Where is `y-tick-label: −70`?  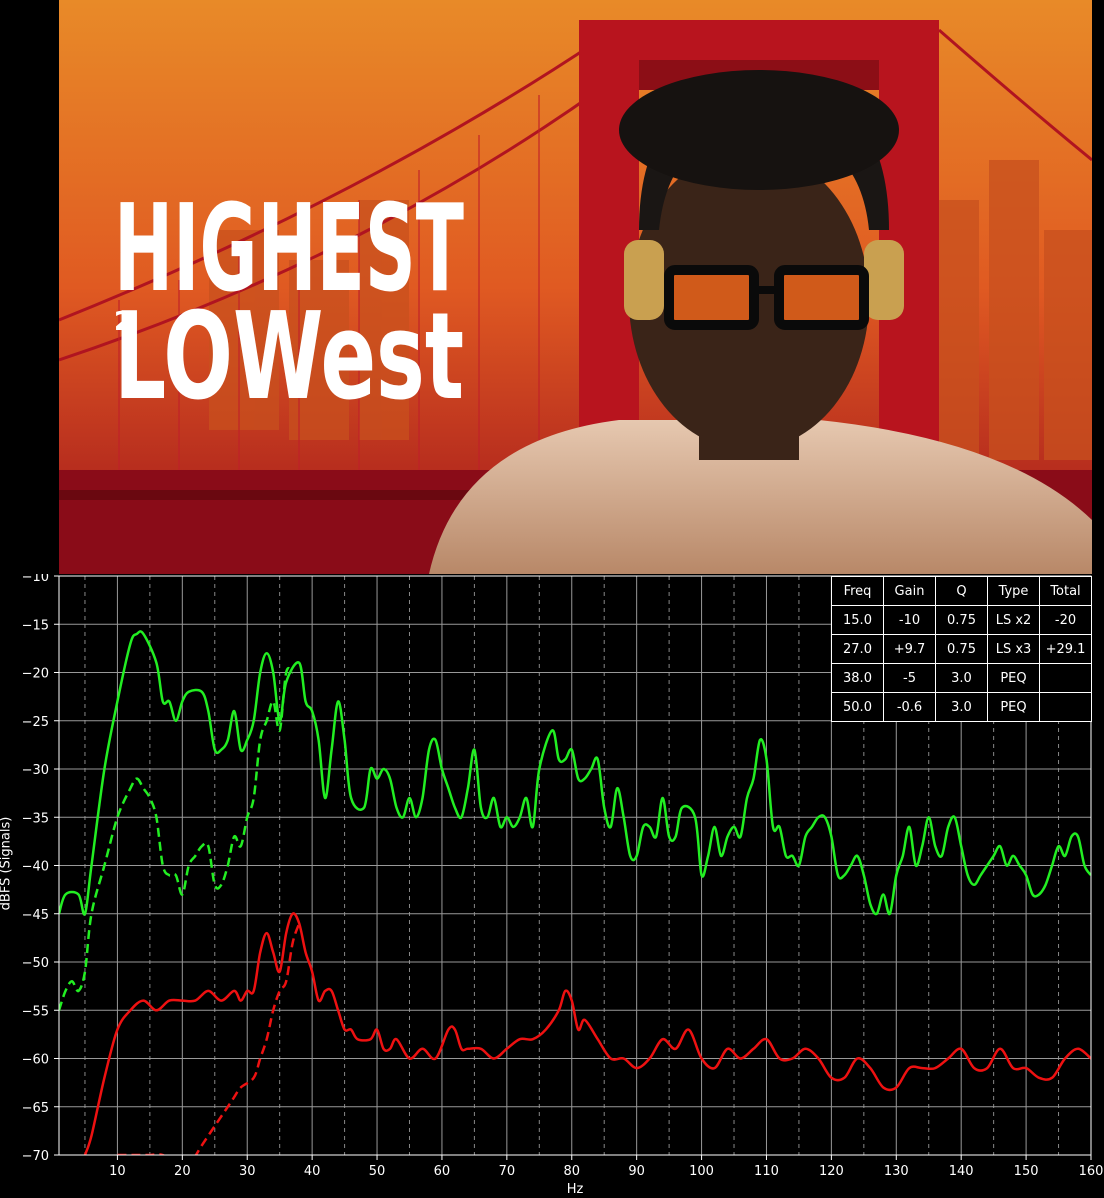
y-tick-label: −70 is located at coordinates (35, 1156).